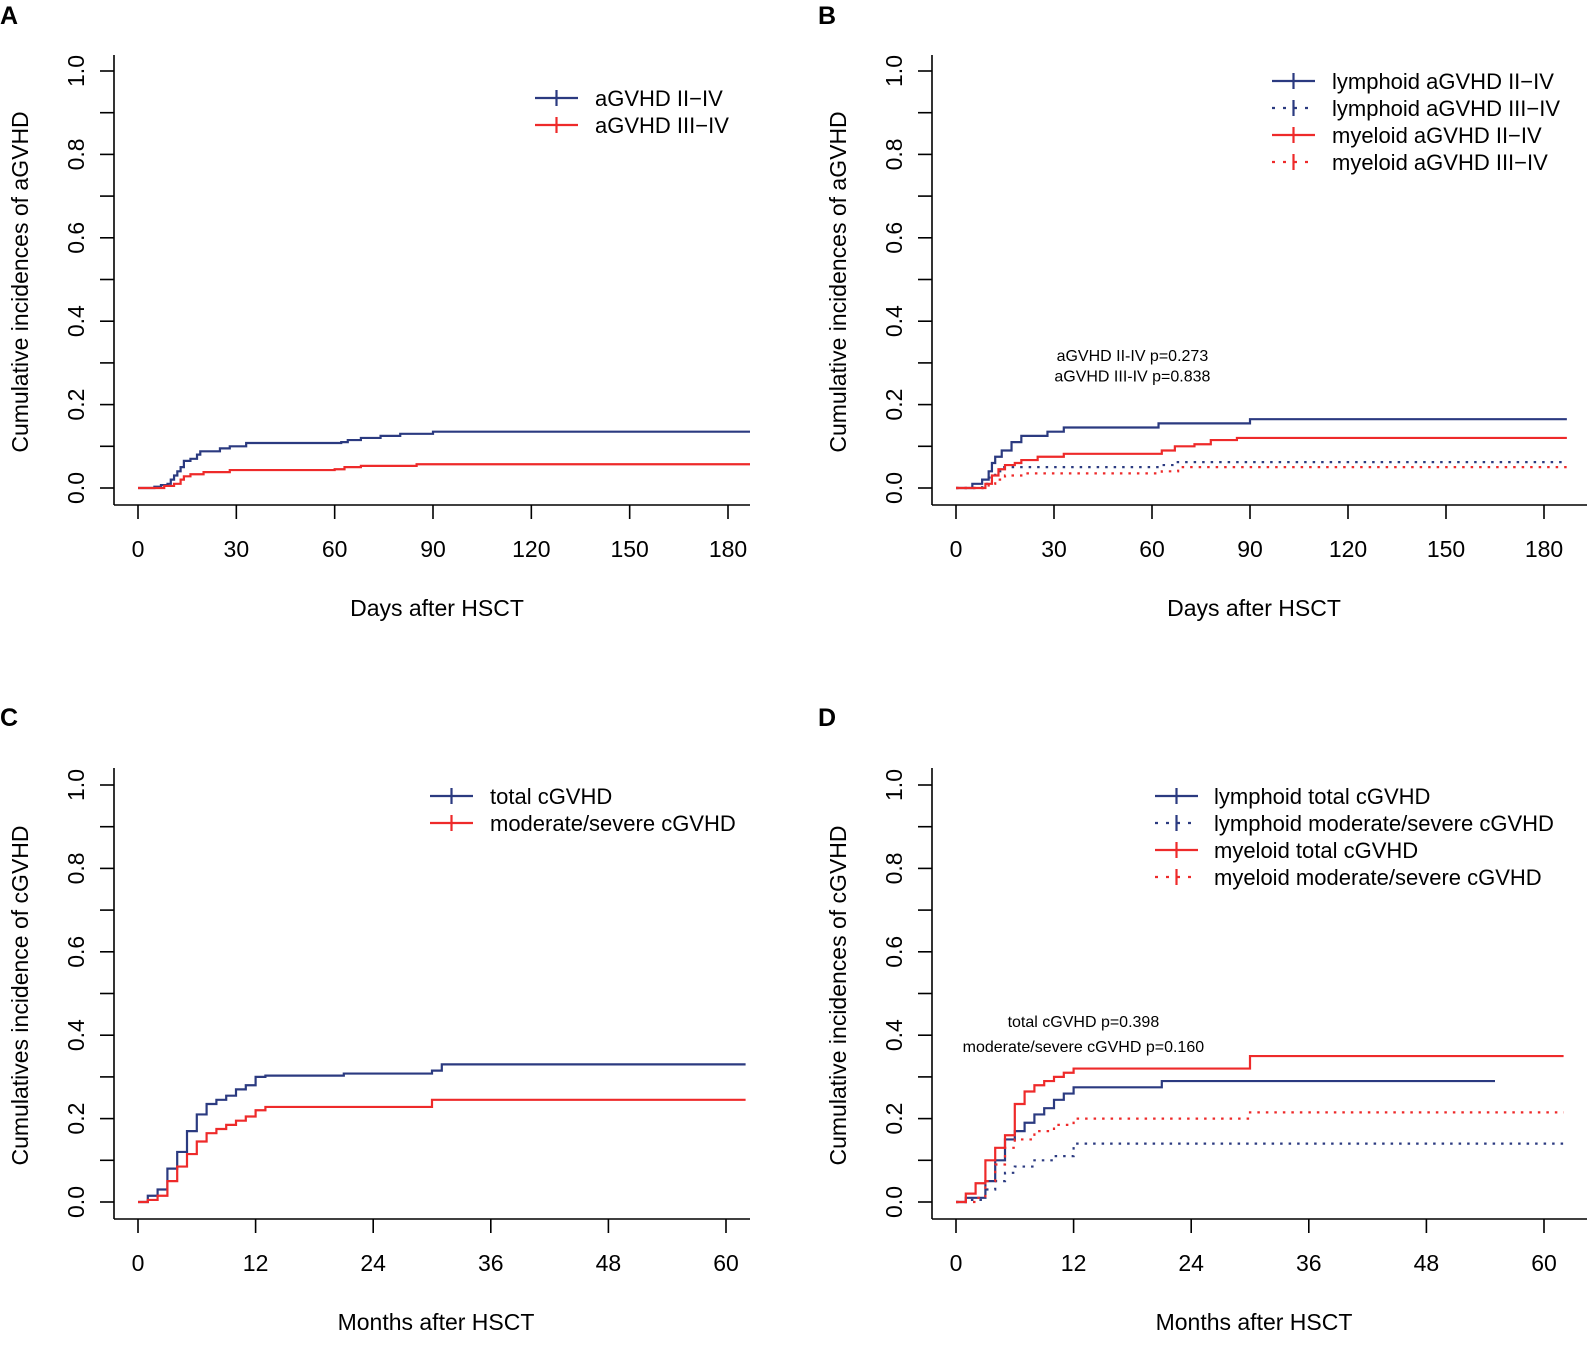  Describe the element at coordinates (9, 718) in the screenshot. I see `panel-letter: C` at that location.